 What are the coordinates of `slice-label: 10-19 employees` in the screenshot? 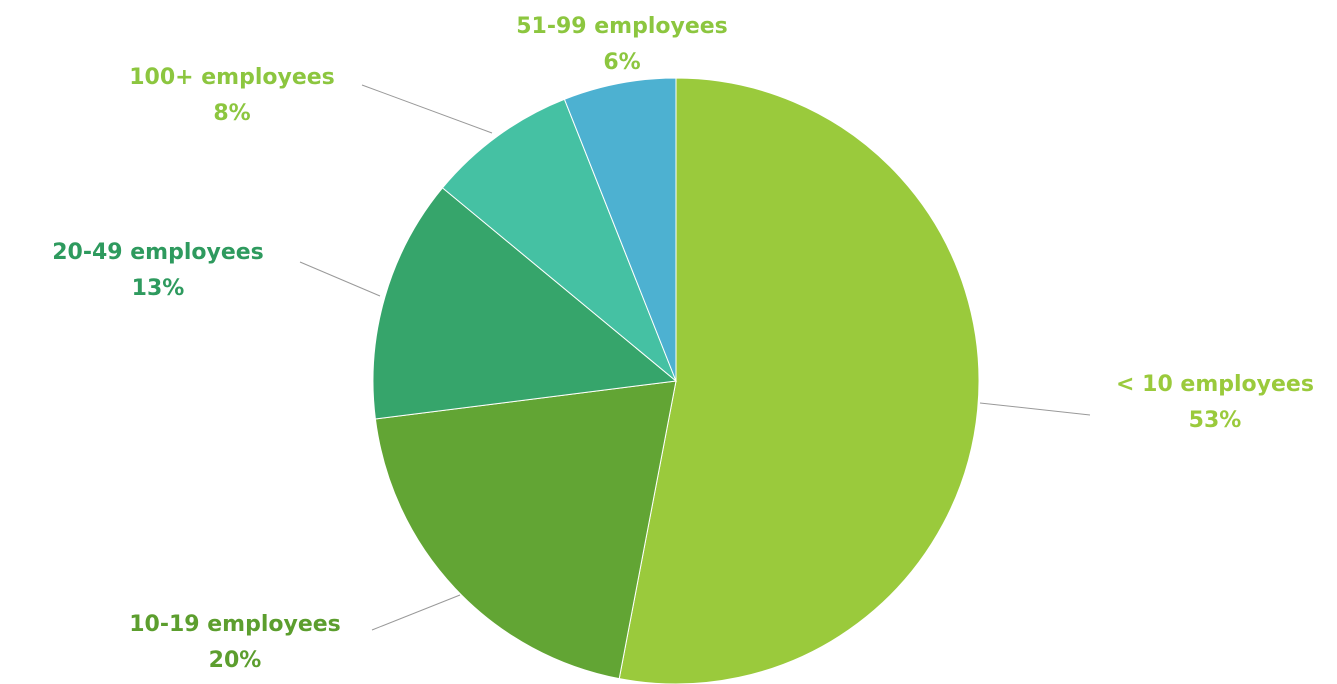 It's located at (235, 624).